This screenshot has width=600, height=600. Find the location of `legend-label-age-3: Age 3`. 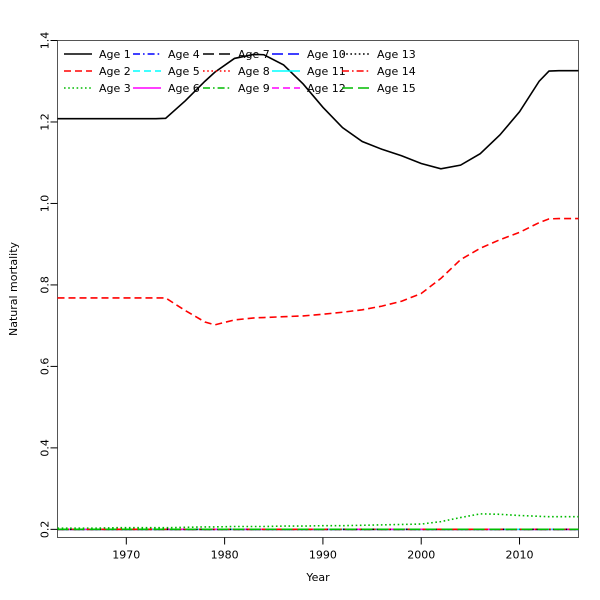

legend-label-age-3: Age 3 is located at coordinates (115, 88).